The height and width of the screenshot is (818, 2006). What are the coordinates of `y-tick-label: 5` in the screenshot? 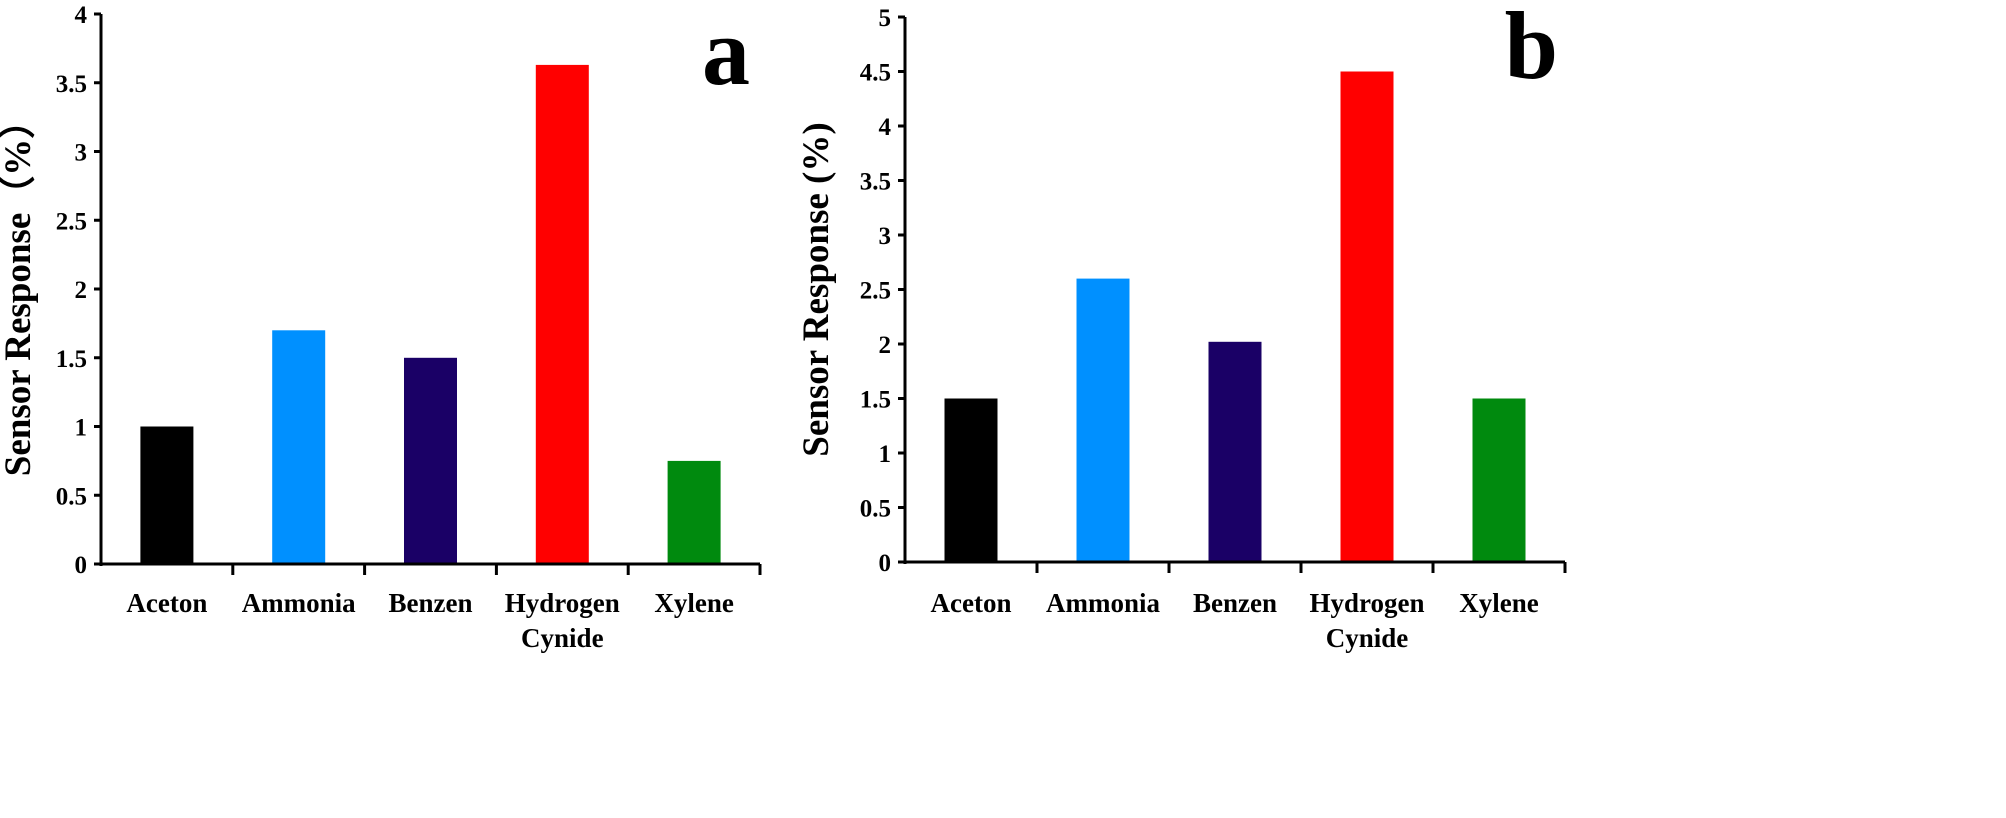 It's located at (885, 18).